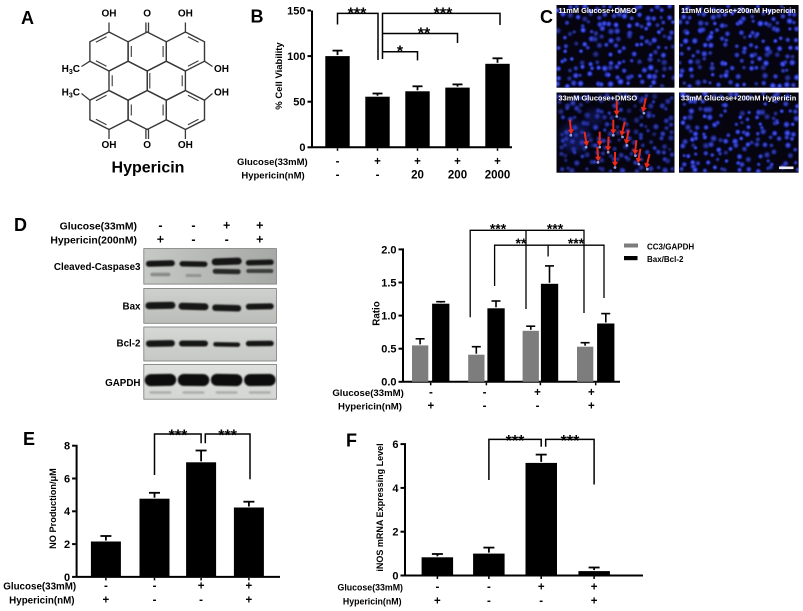 Image resolution: width=803 pixels, height=611 pixels. What do you see at coordinates (546, 17) in the screenshot?
I see `svg-text: C` at bounding box center [546, 17].